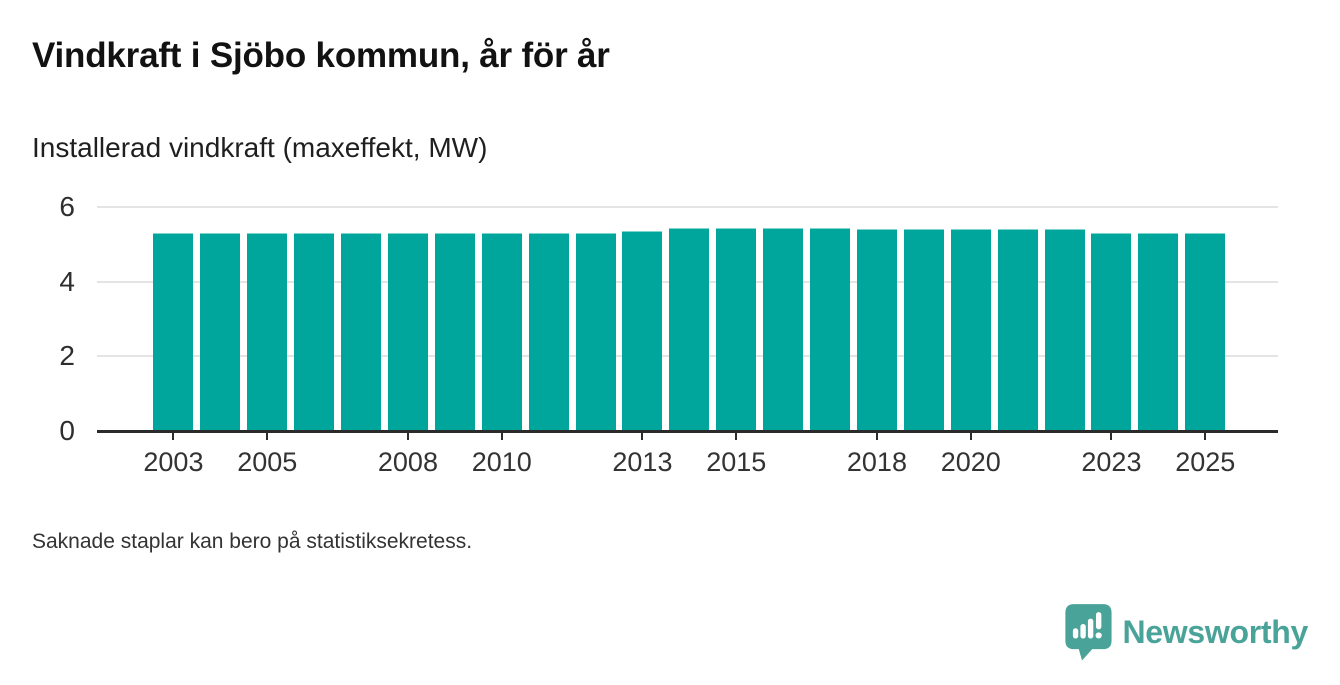  I want to click on x-axis-label: 2005, so click(267, 462).